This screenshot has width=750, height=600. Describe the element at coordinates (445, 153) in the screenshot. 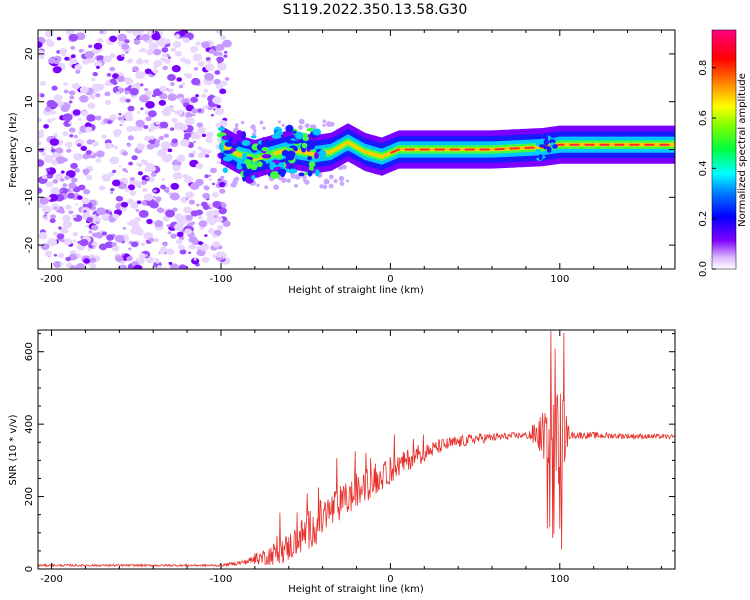

I see `frequency-ridge` at that location.